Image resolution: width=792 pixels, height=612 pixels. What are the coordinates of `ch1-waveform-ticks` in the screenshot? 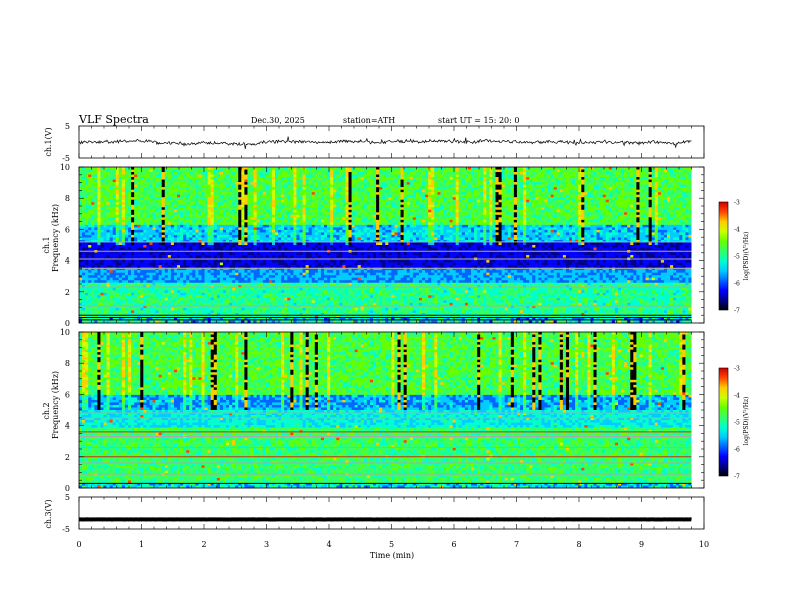 It's located at (391, 142).